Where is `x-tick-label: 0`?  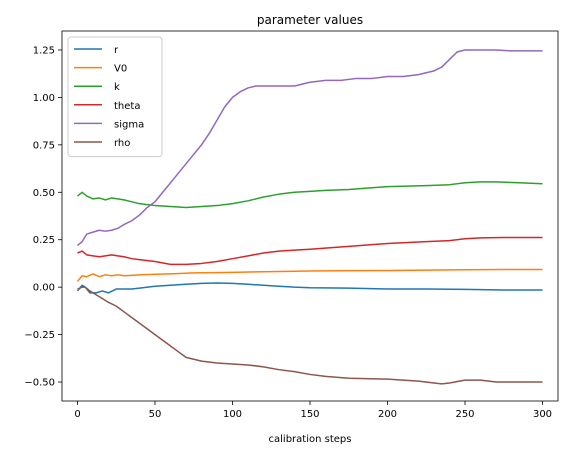
x-tick-label: 0 is located at coordinates (77, 414).